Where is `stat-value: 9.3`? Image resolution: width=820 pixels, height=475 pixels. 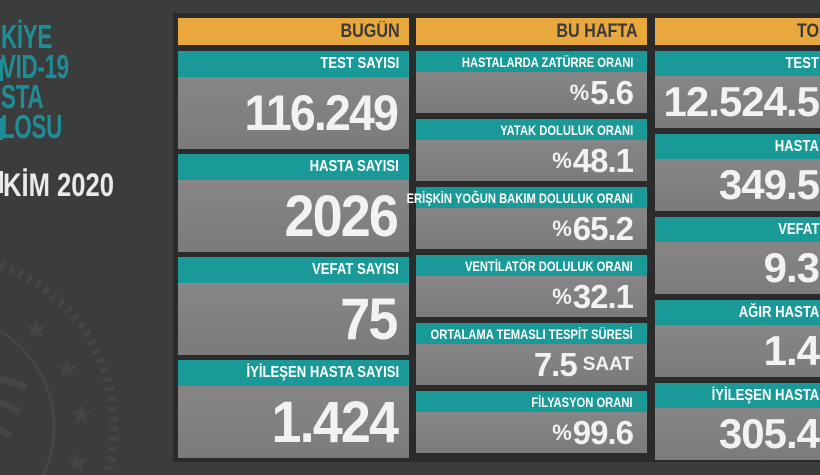 stat-value: 9.3 is located at coordinates (791, 267).